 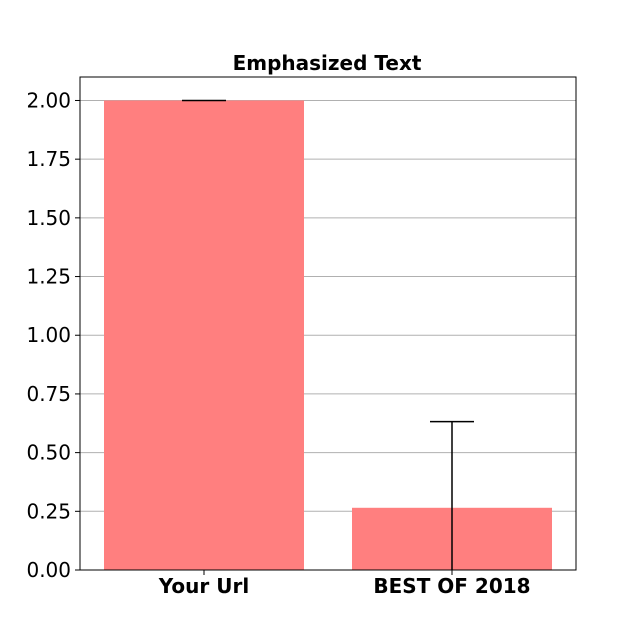 I want to click on chart-title: Emphasized Text, so click(x=327, y=63).